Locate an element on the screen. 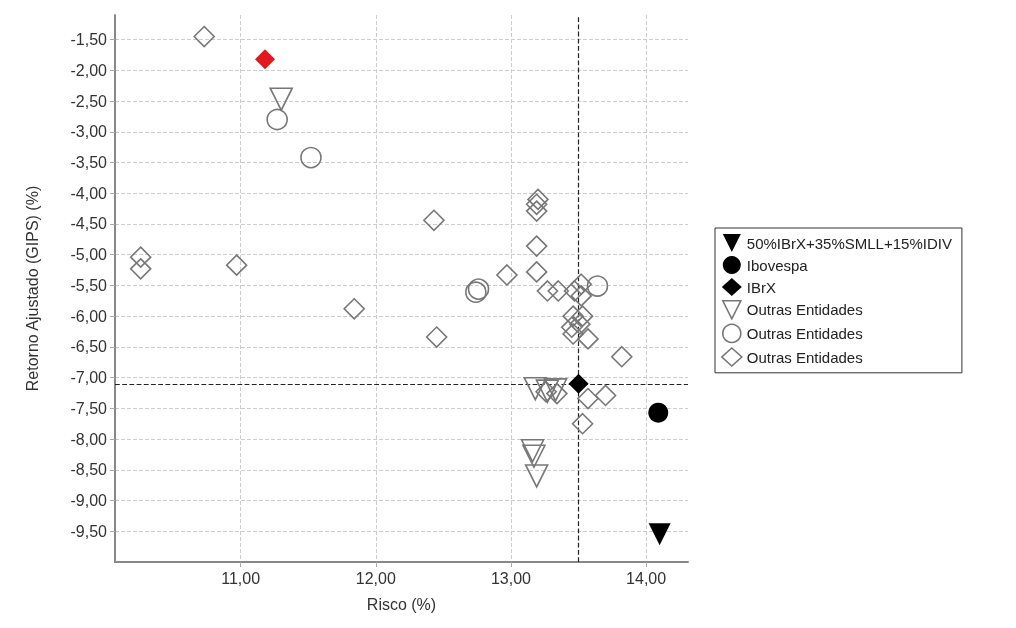 This screenshot has height=628, width=1016. y-tick-label: -7,00 is located at coordinates (89, 378).